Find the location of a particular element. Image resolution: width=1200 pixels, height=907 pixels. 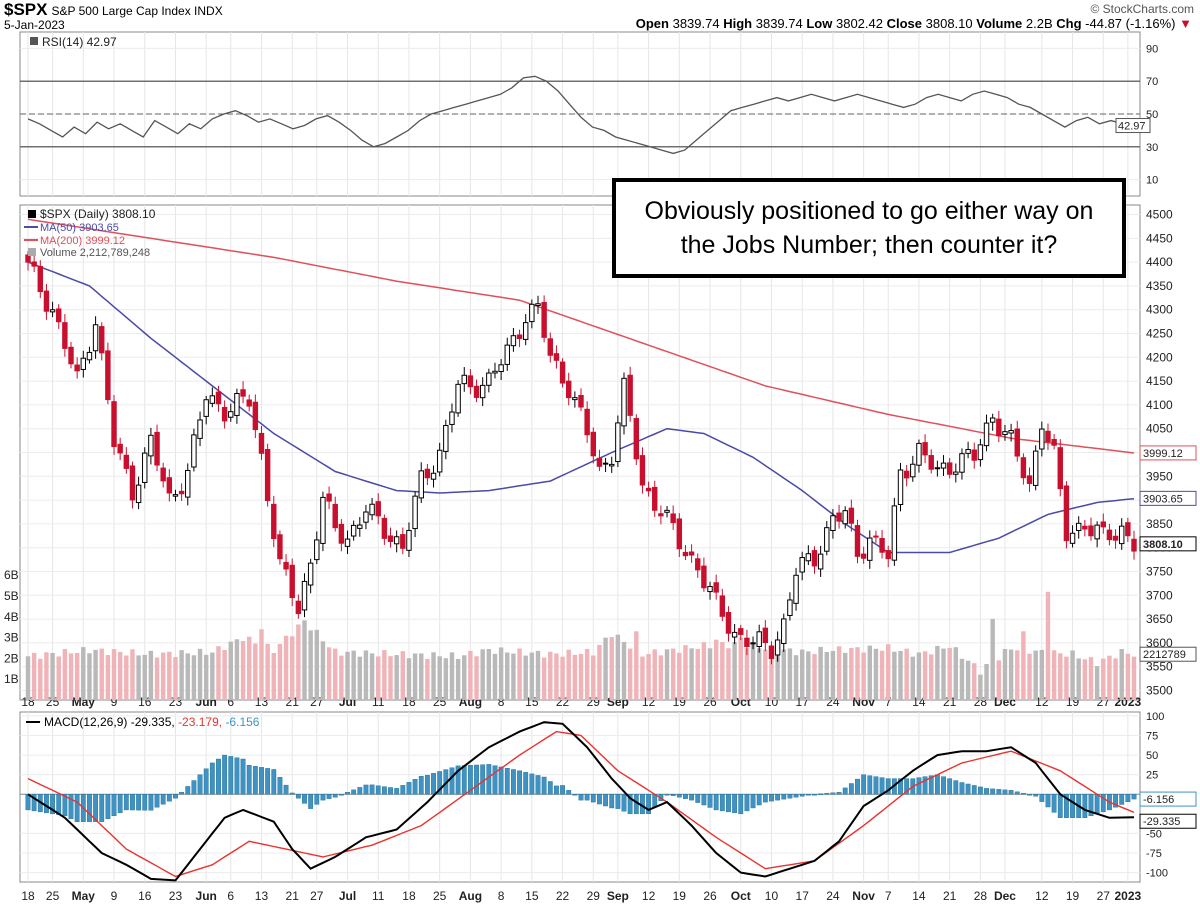

x-tick-label-mid: 22 is located at coordinates (563, 702).